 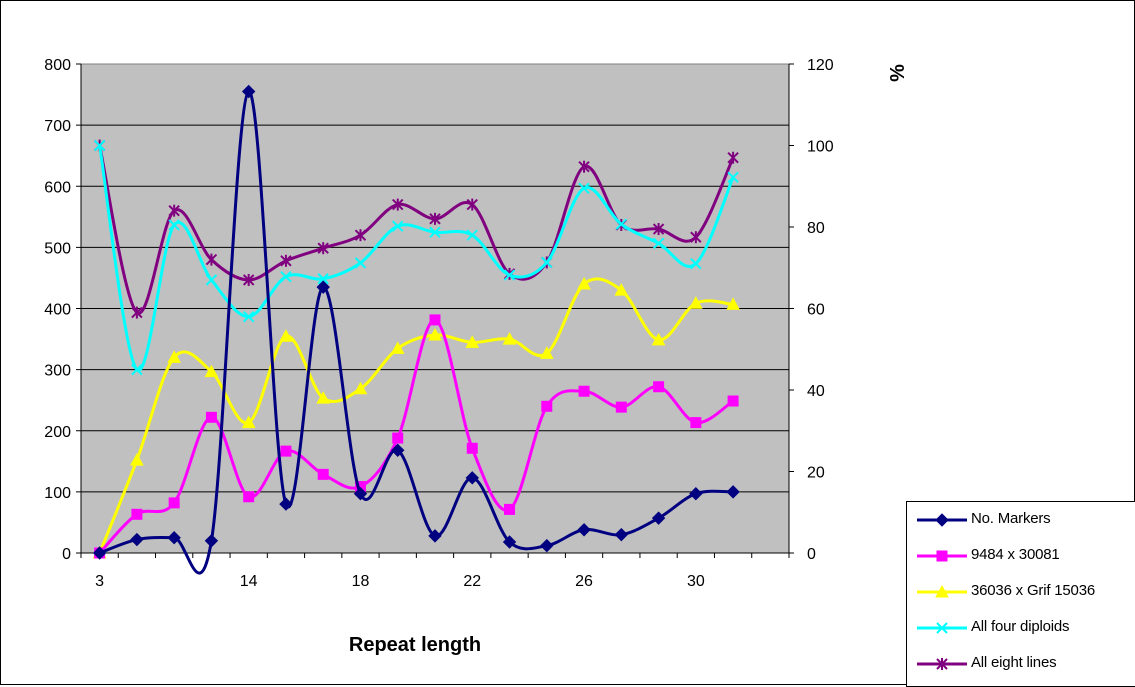 What do you see at coordinates (820, 147) in the screenshot?
I see `right-tick-label: 100` at bounding box center [820, 147].